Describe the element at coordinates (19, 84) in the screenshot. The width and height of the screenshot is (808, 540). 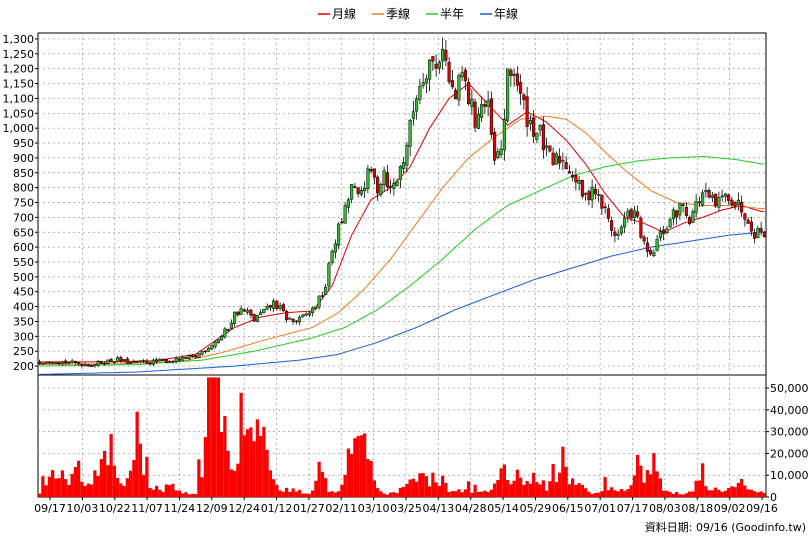
I see `price-tick-label: 1,150` at that location.